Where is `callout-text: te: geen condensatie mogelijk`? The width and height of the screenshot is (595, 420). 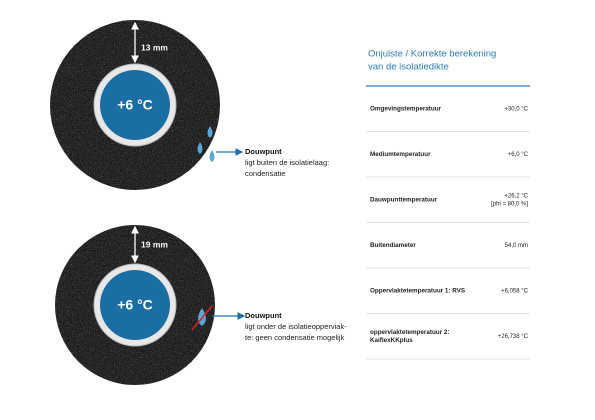 callout-text: te: geen condensatie mogelijk is located at coordinates (294, 337).